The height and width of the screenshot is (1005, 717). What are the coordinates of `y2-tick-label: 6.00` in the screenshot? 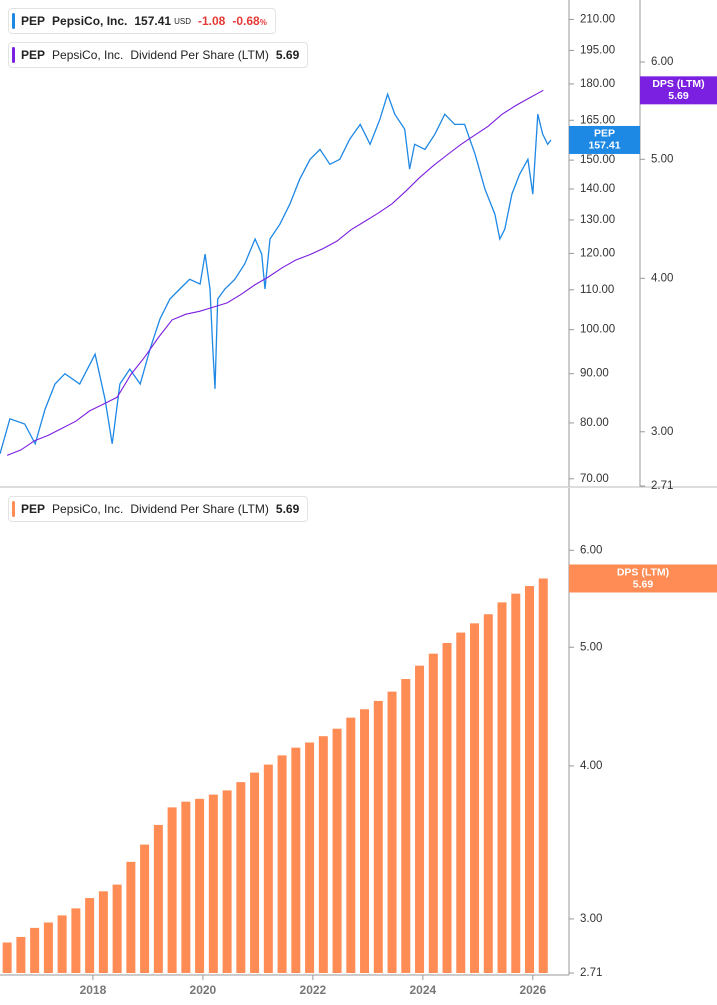 It's located at (662, 62).